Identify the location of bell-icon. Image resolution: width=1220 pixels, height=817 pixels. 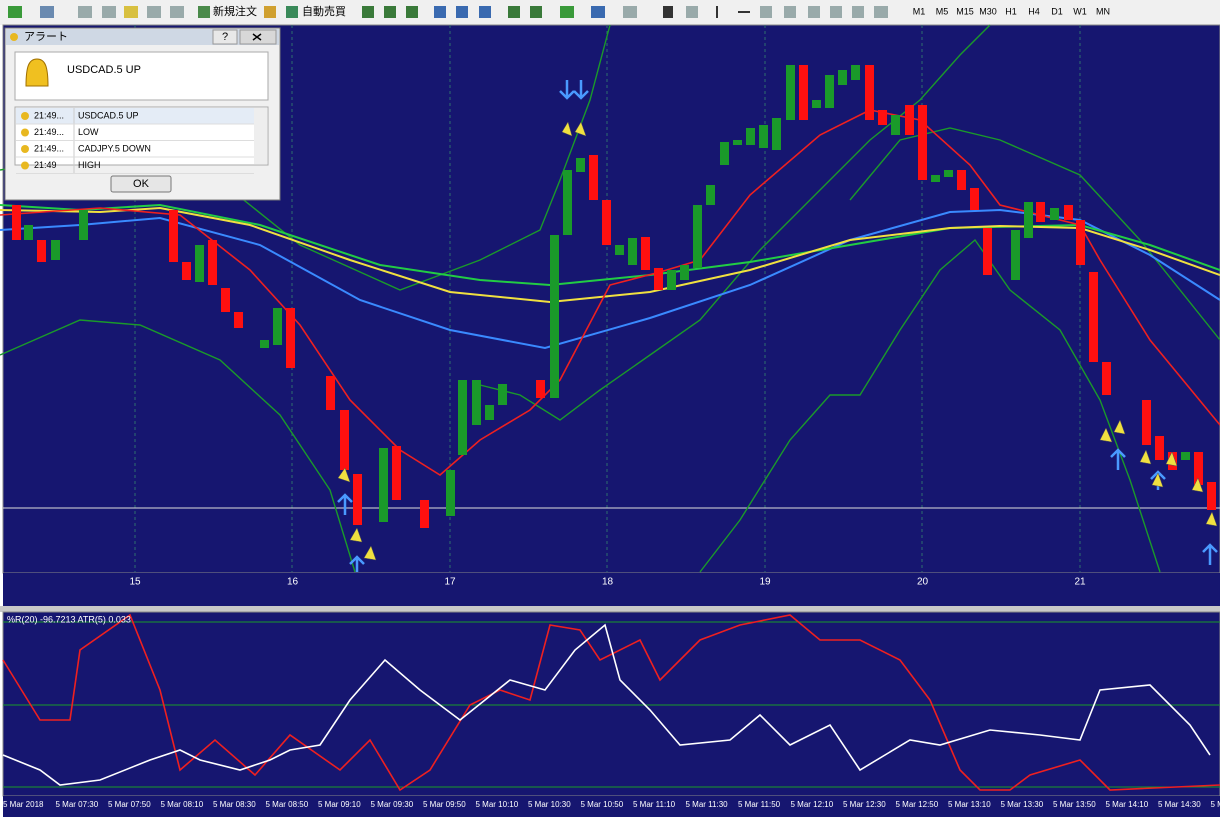
(14, 37).